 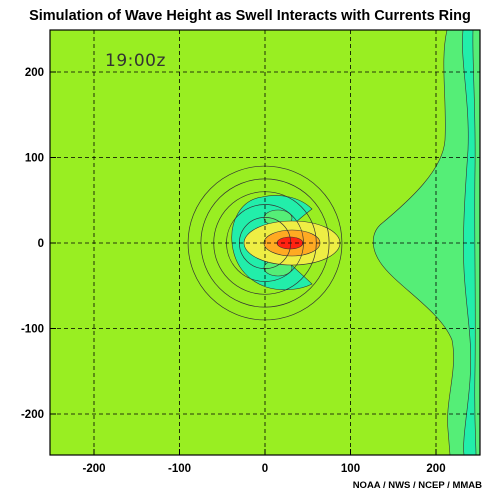 What do you see at coordinates (435, 469) in the screenshot?
I see `x-tick-label: 200` at bounding box center [435, 469].